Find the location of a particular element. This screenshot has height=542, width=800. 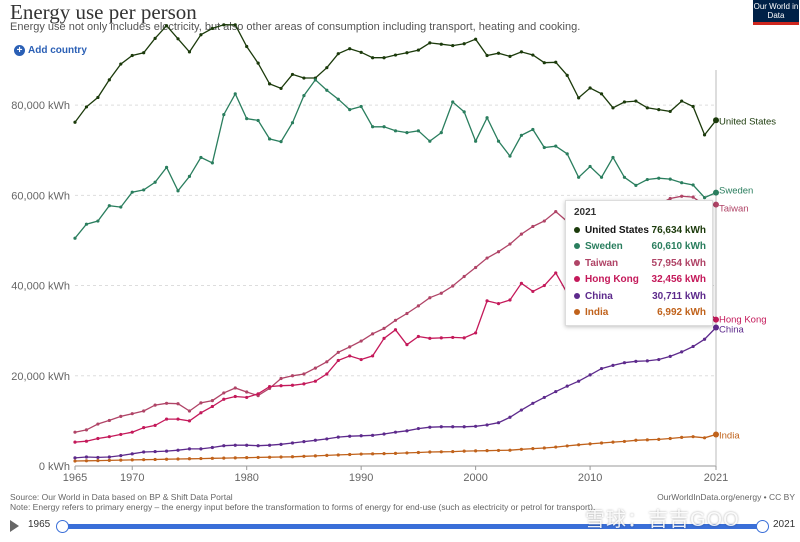

site-credit: OurWorldInData.org/energy • CC BY is located at coordinates (726, 497).